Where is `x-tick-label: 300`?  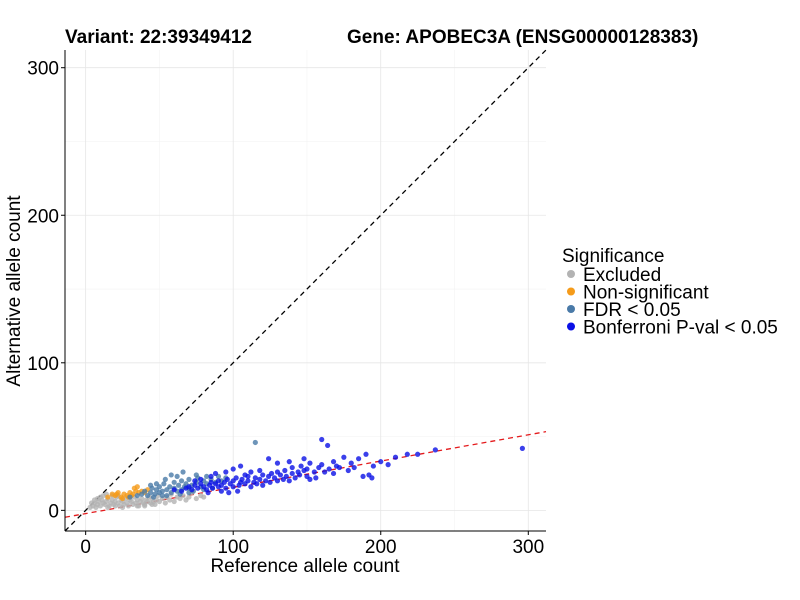 x-tick-label: 300 is located at coordinates (528, 547).